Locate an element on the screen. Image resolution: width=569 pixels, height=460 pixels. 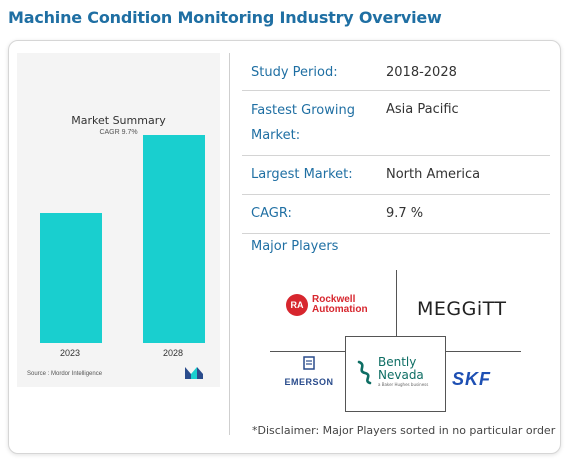
rockwell-line1: Rockwell is located at coordinates (334, 299).